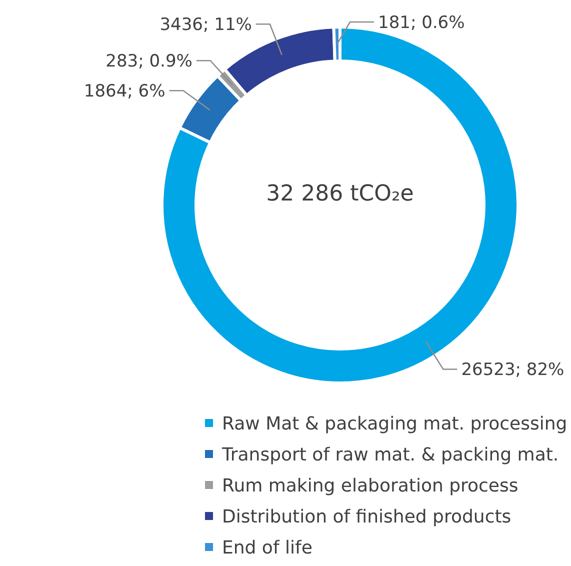 This screenshot has height=566, width=571. Describe the element at coordinates (390, 455) in the screenshot. I see `legend-label: Transport of raw mat. & packing mat.` at that location.